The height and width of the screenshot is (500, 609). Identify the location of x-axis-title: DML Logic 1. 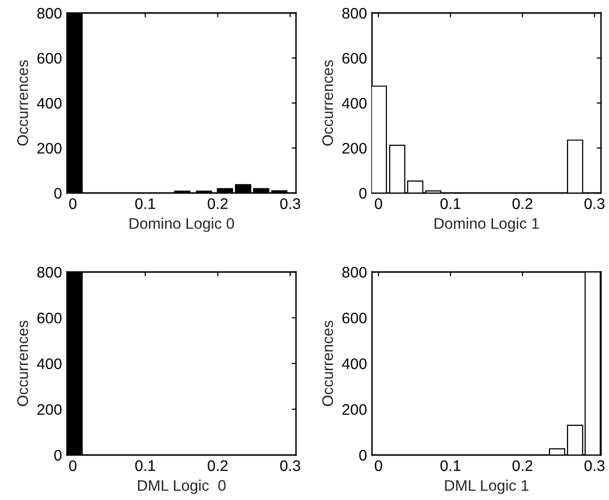
(486, 487).